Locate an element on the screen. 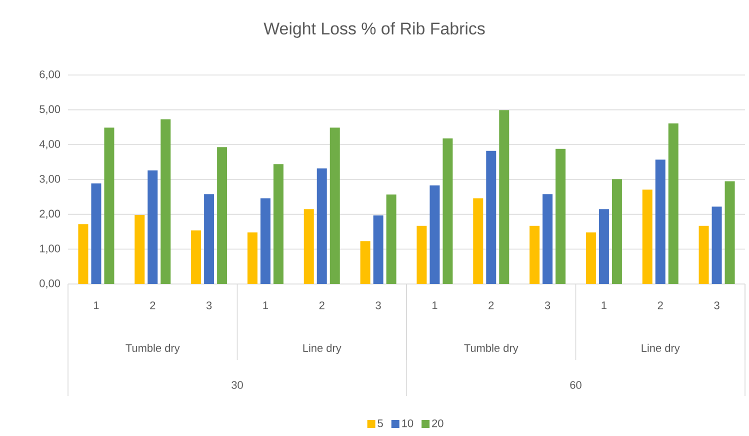 The width and height of the screenshot is (749, 436). y-tick-label: 5,00 is located at coordinates (50, 109).